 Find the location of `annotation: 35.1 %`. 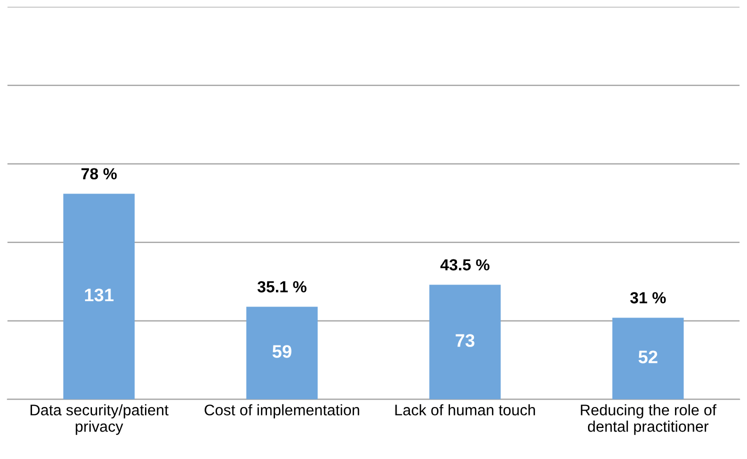

annotation: 35.1 % is located at coordinates (282, 286).